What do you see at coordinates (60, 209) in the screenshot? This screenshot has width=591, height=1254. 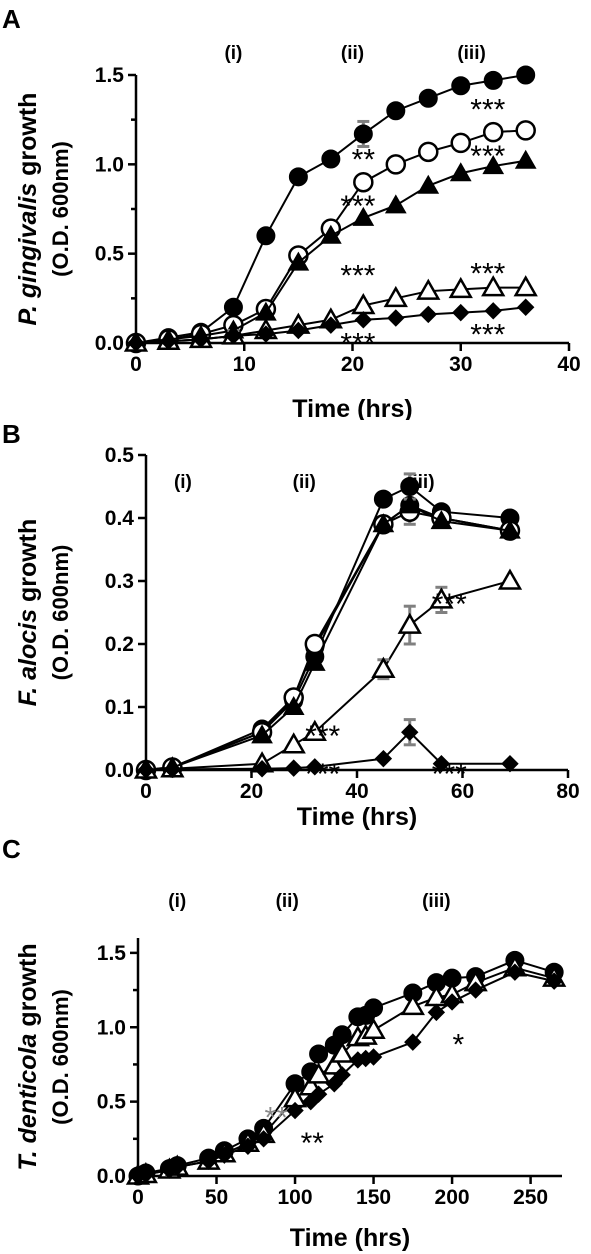 I see `panel-a-y-axis-unit: (O.D. 600nm)` at bounding box center [60, 209].